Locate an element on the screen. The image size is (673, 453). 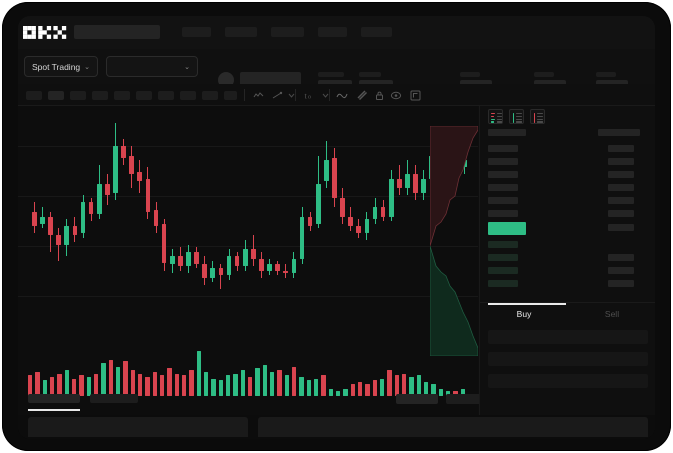
orderbook-mode-both is located at coordinates (495, 116).